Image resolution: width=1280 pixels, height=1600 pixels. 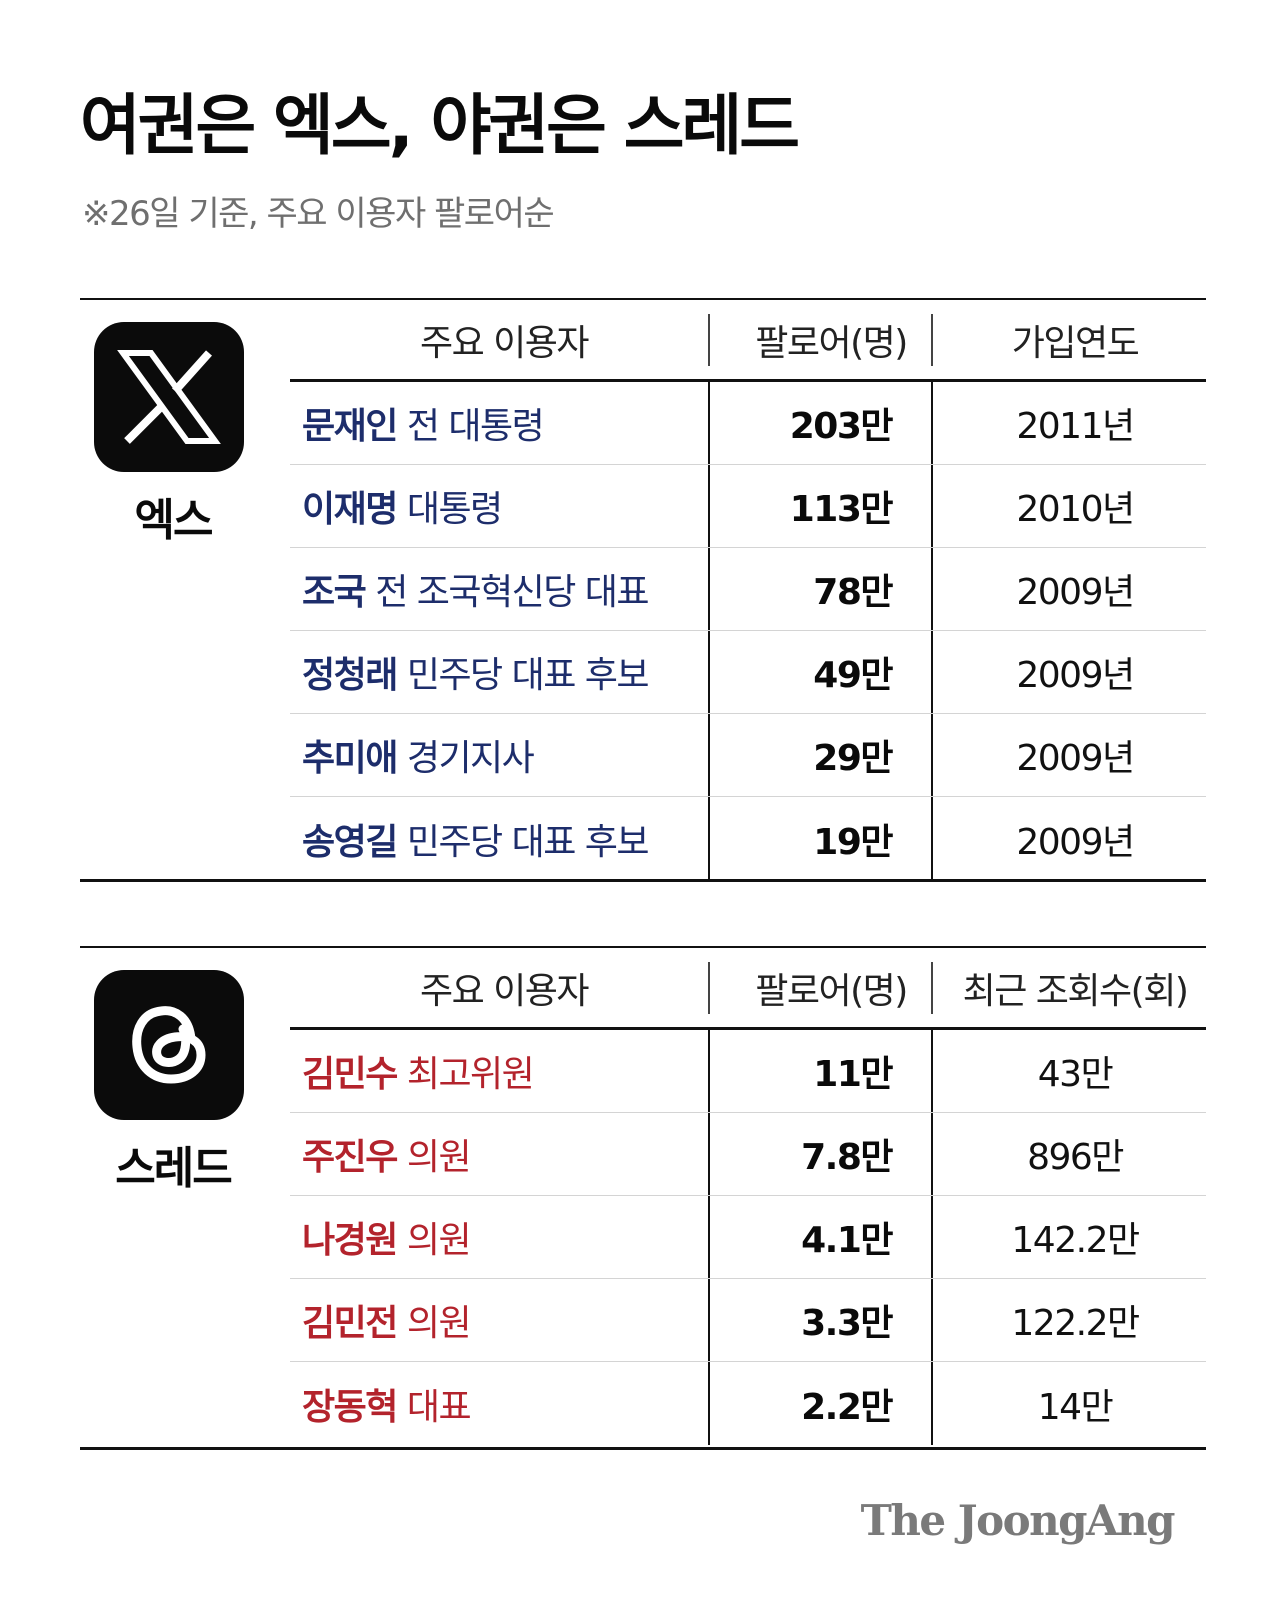 I want to click on recent-views: 14만, so click(x=1075, y=1407).